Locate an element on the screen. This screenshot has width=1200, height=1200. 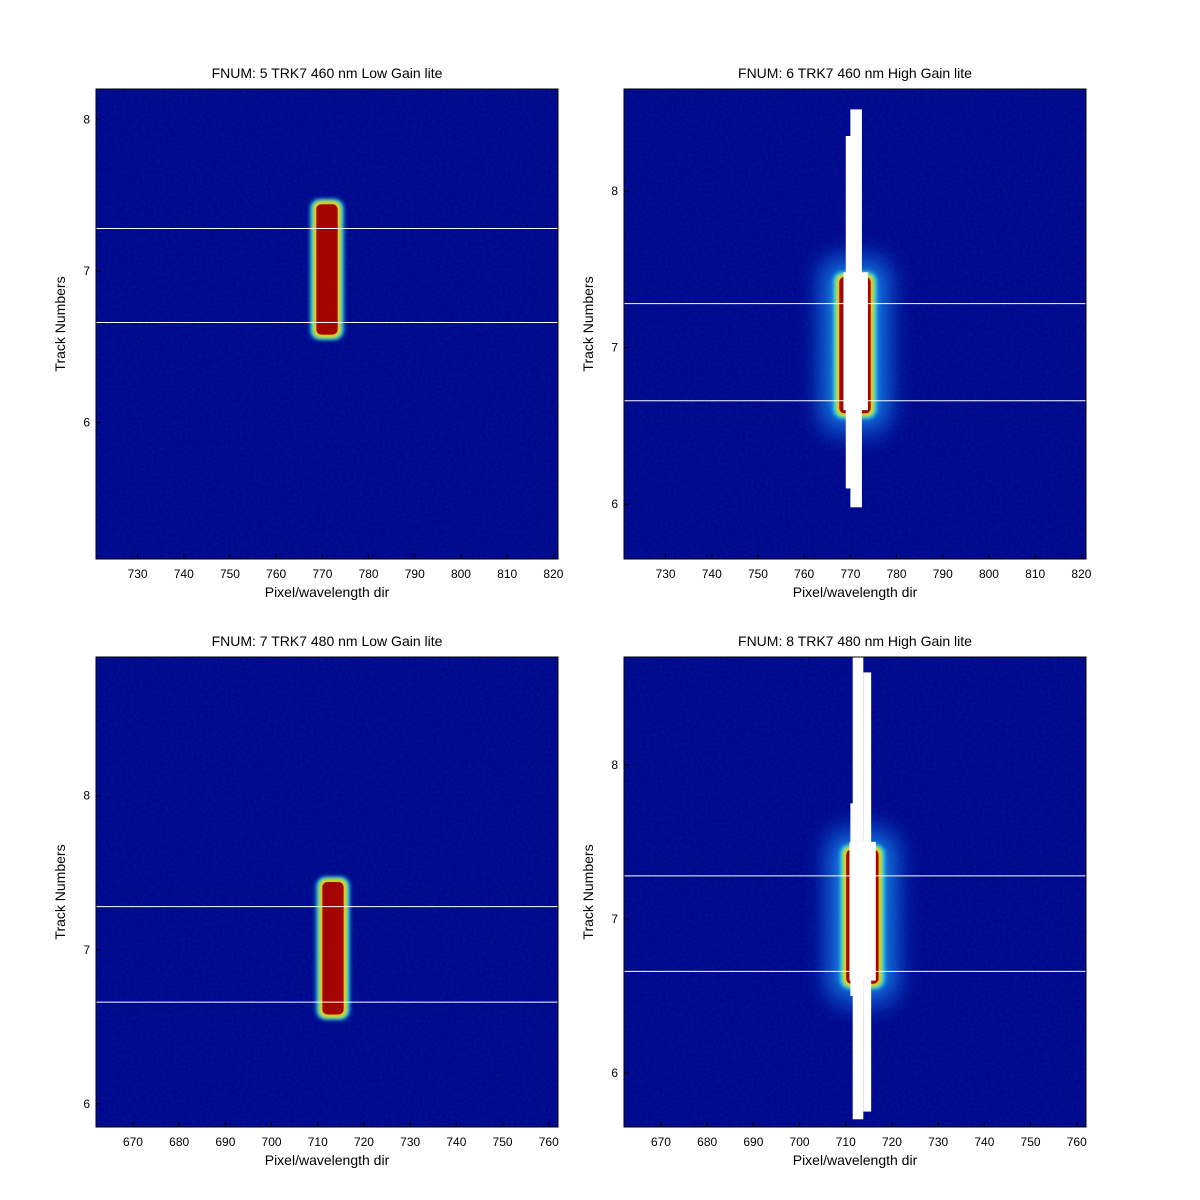
chart-title: FNUM: 5 TRK7 460 nm Low Gain lite is located at coordinates (327, 73).